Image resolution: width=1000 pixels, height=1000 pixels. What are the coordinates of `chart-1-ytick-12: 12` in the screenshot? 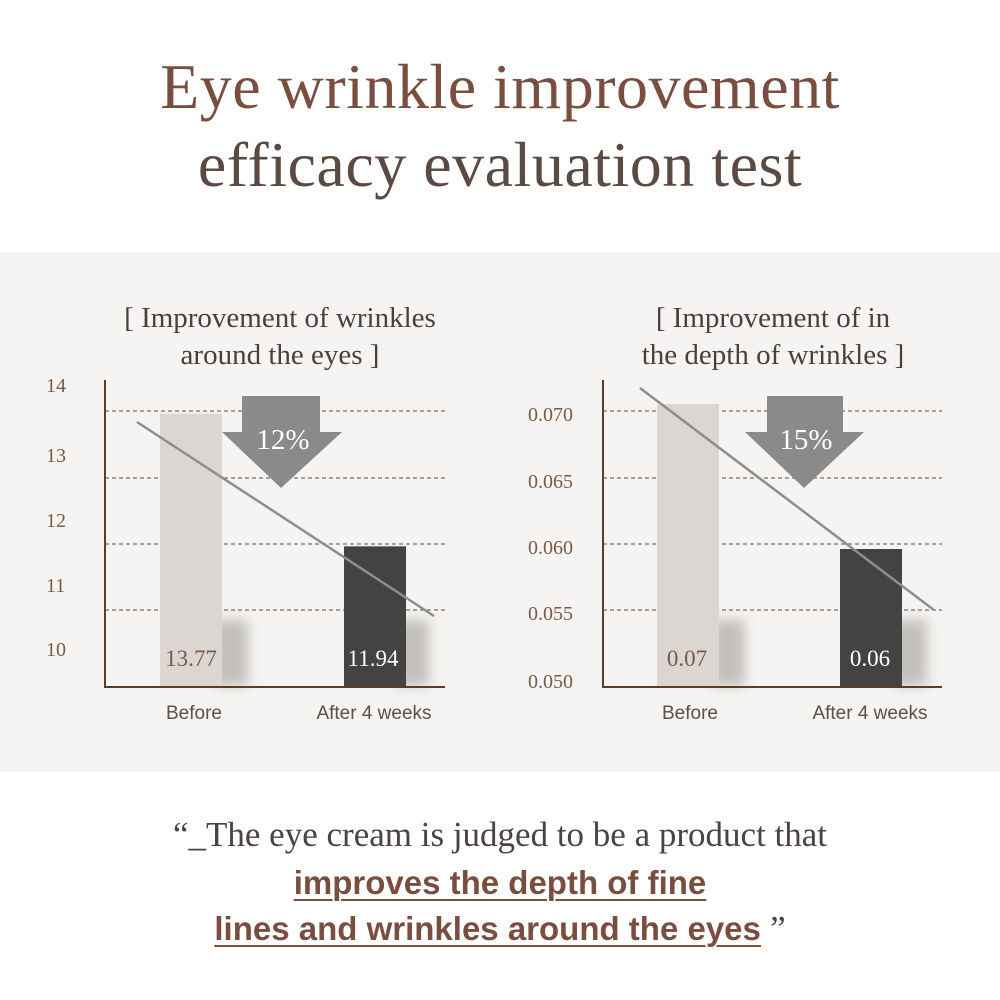 It's located at (56, 521).